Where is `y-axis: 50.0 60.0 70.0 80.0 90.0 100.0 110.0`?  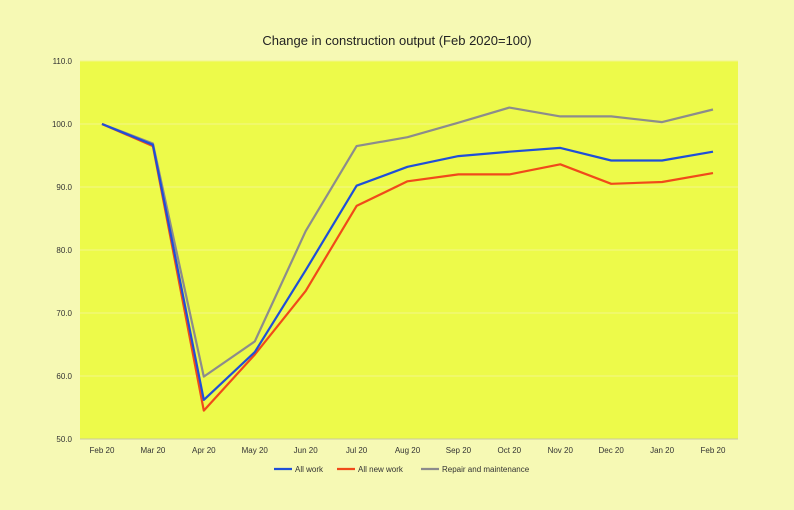
y-axis: 50.0 60.0 70.0 80.0 90.0 100.0 110.0 is located at coordinates (62, 250).